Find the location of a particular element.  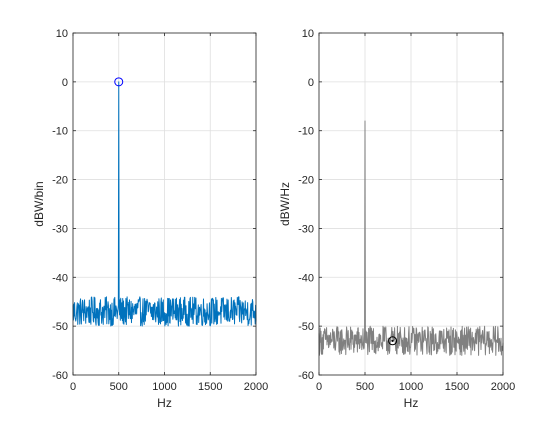

right-y-tick-label: 10 is located at coordinates (308, 34).